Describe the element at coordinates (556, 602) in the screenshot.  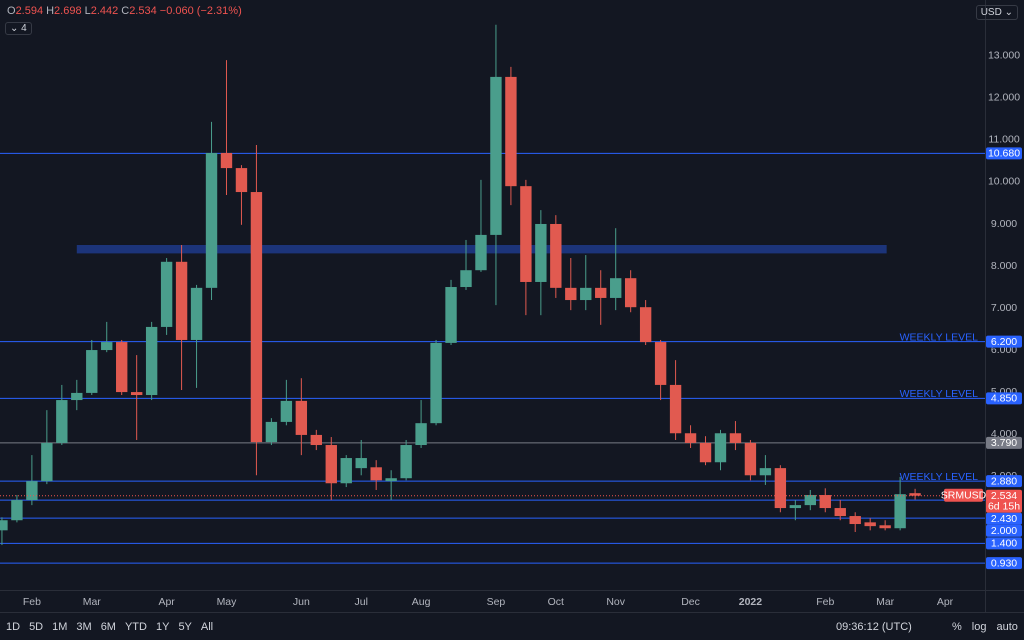
I see `x-tick-label: Oct` at that location.